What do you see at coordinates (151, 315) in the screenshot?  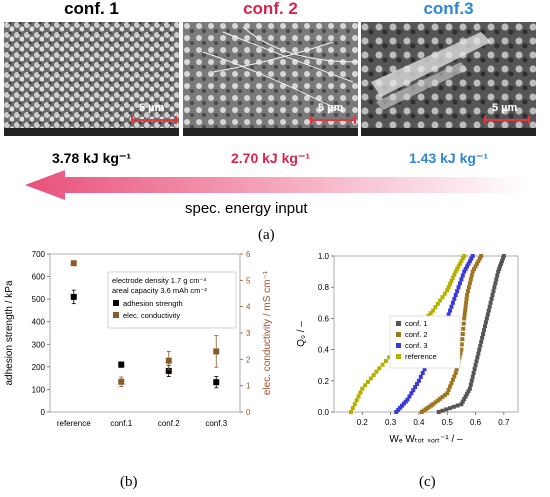 I see `legend-label-conductivity: elec. conductivity` at bounding box center [151, 315].